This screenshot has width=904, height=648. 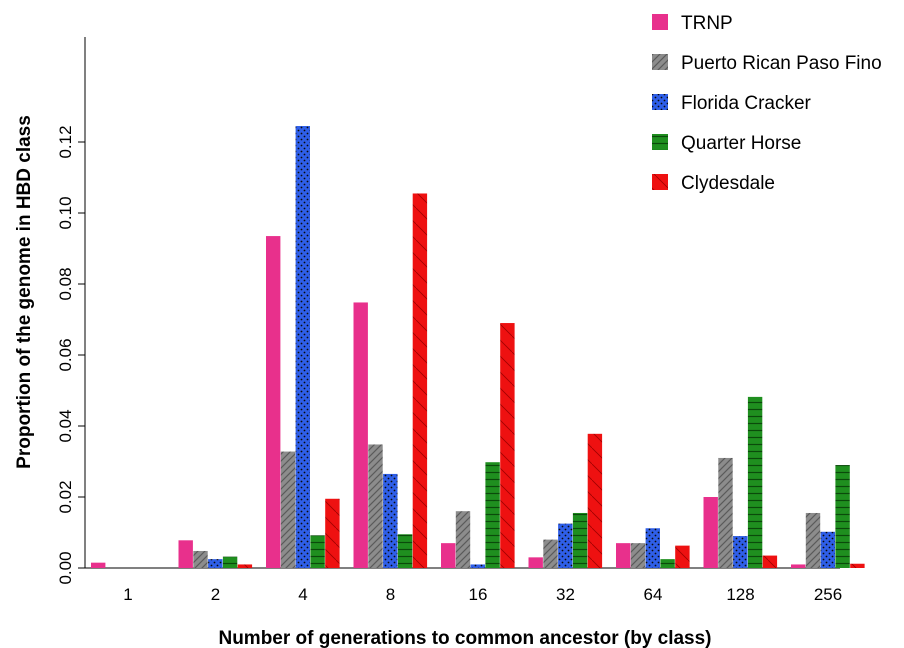 I want to click on x-axis-tick-labels: 1 2 4 8 16 32 64 128 256, so click(x=482, y=594).